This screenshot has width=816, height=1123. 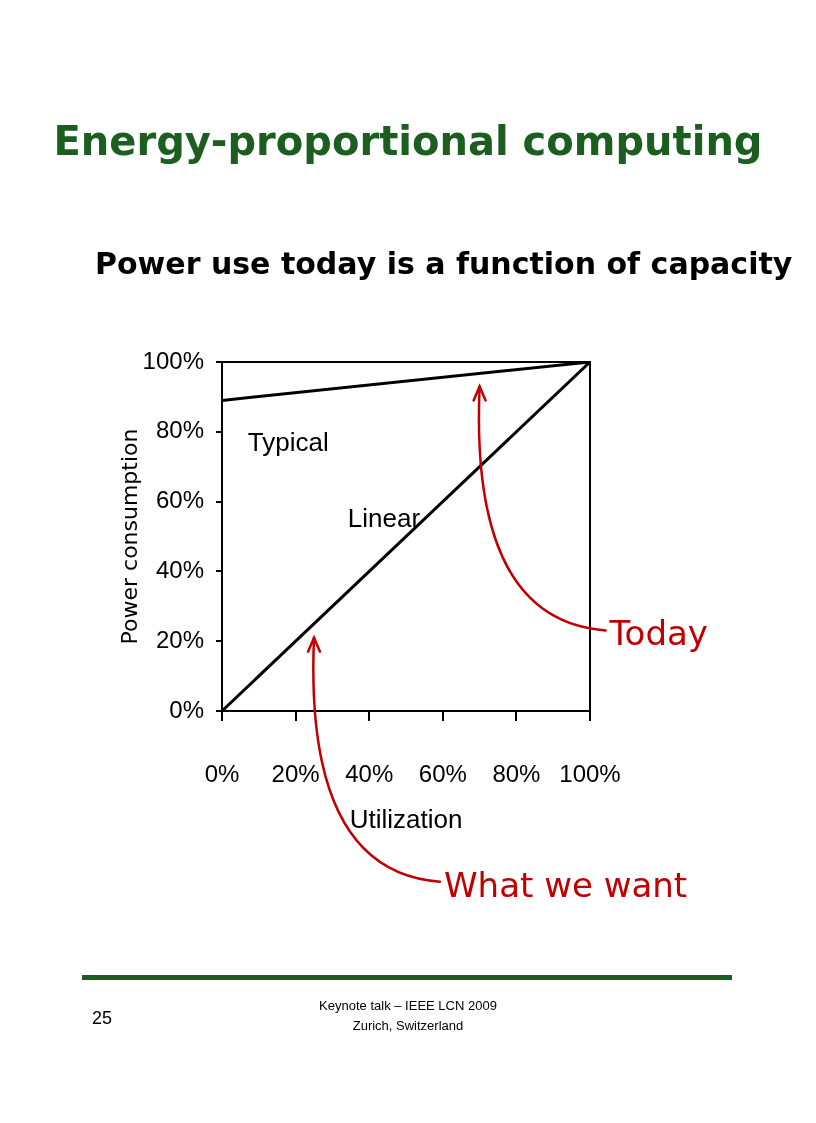 What do you see at coordinates (658, 633) in the screenshot?
I see `text: Today` at bounding box center [658, 633].